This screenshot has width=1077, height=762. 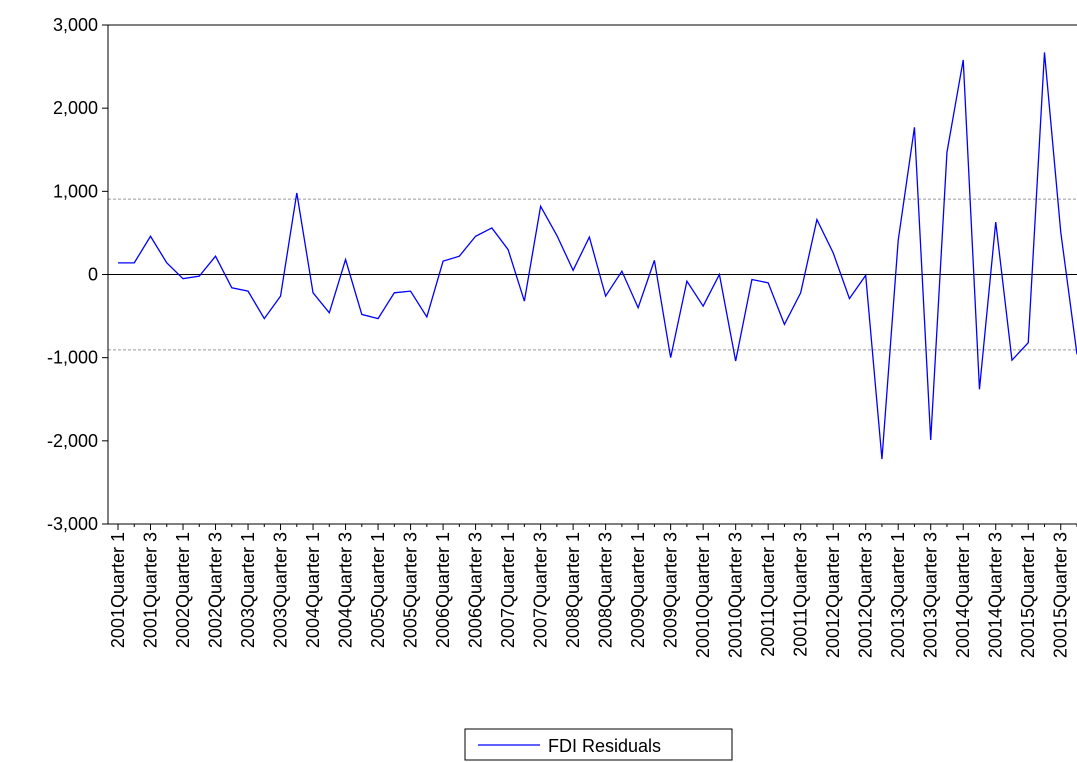 I want to click on x-tick-label: 2002Quarter 3, so click(x=216, y=590).